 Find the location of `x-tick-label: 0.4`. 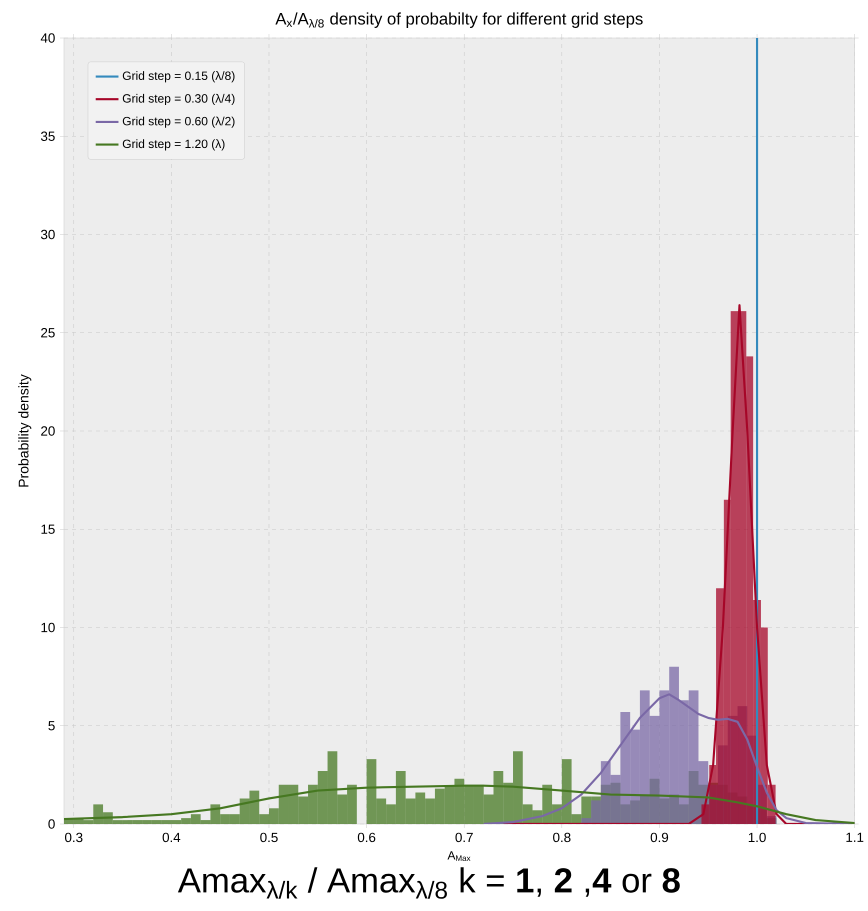

x-tick-label: 0.4 is located at coordinates (171, 837).